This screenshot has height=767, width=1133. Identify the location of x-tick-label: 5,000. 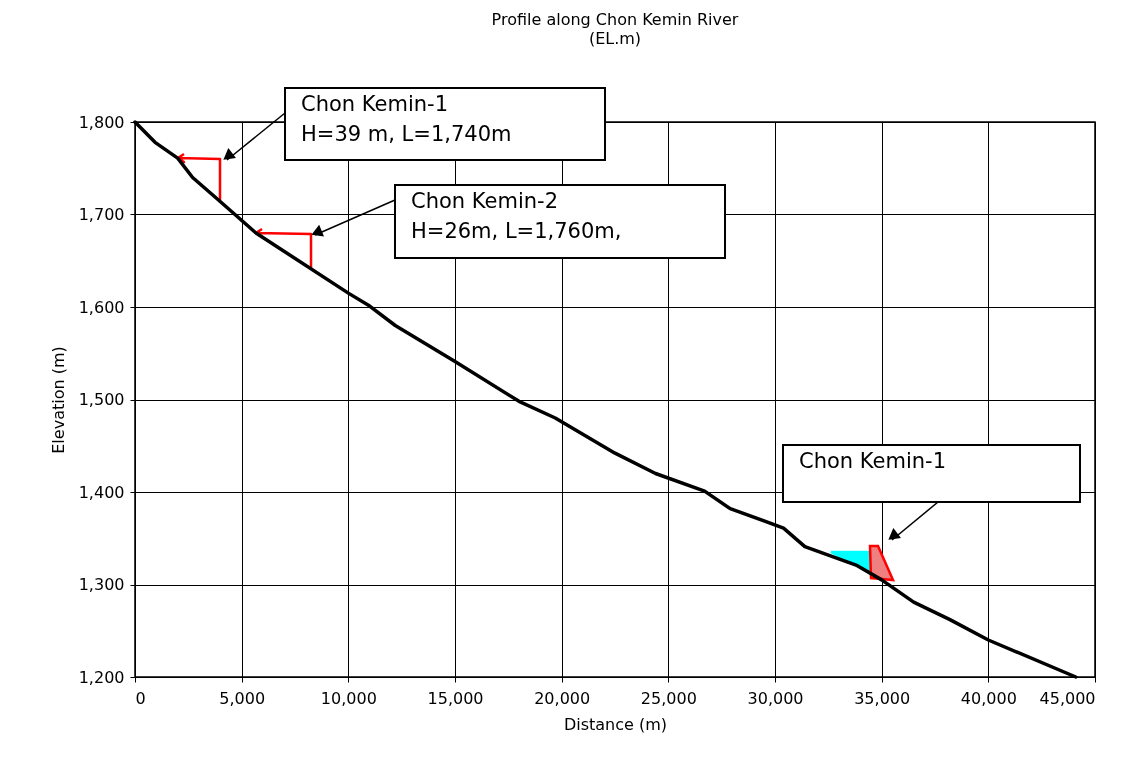
(242, 698).